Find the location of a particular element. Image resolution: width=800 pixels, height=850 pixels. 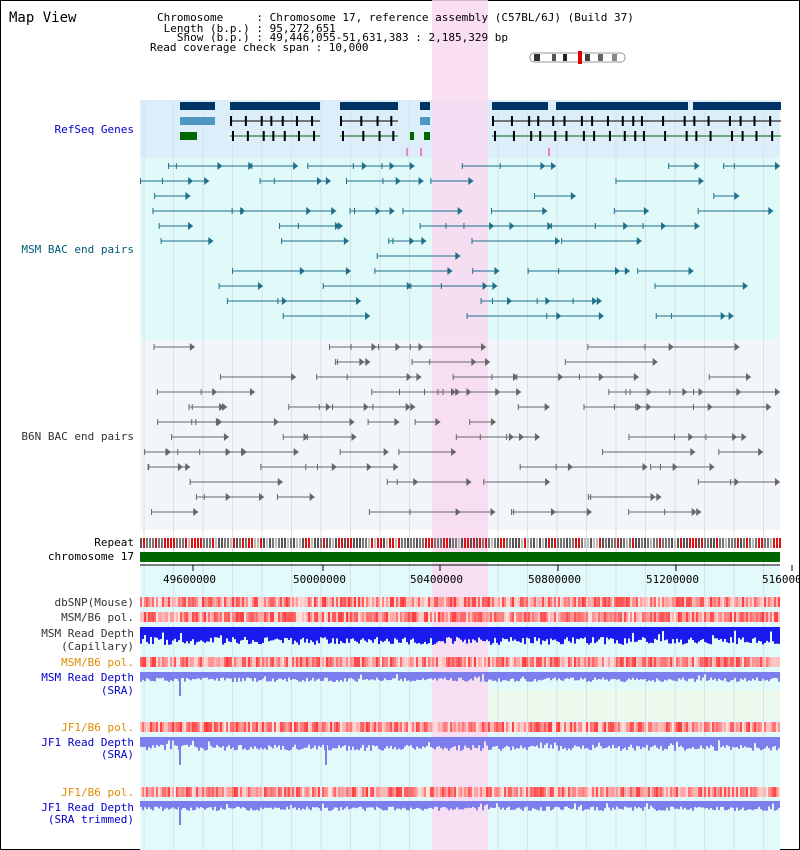

track-label-msm-b6-pol: MSM/B6 pol. is located at coordinates (97, 617).